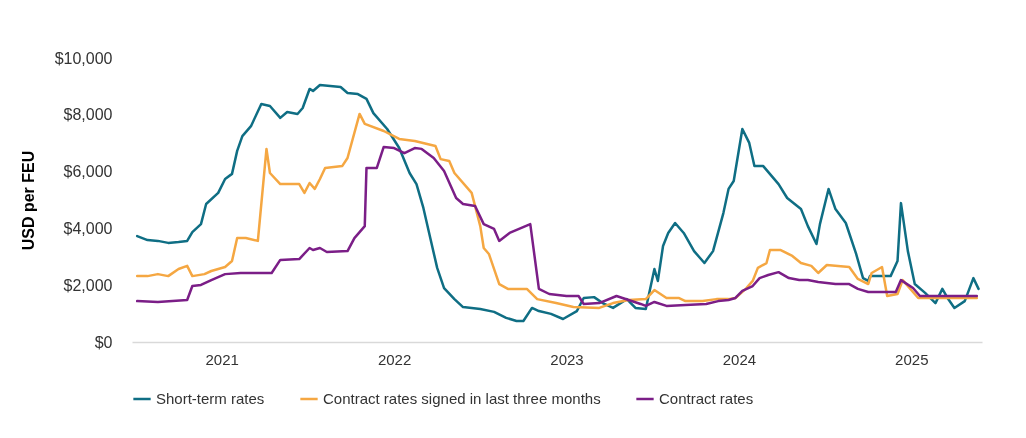 The width and height of the screenshot is (1026, 438). What do you see at coordinates (103, 342) in the screenshot?
I see `y-tick-label: $0` at bounding box center [103, 342].